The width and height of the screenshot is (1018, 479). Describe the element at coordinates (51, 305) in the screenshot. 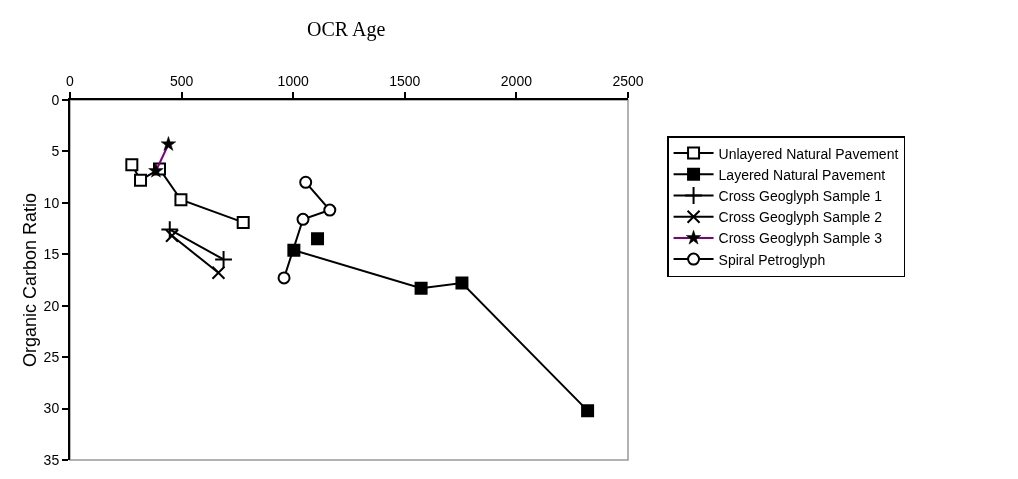

I see `y-tick-label: 20` at that location.